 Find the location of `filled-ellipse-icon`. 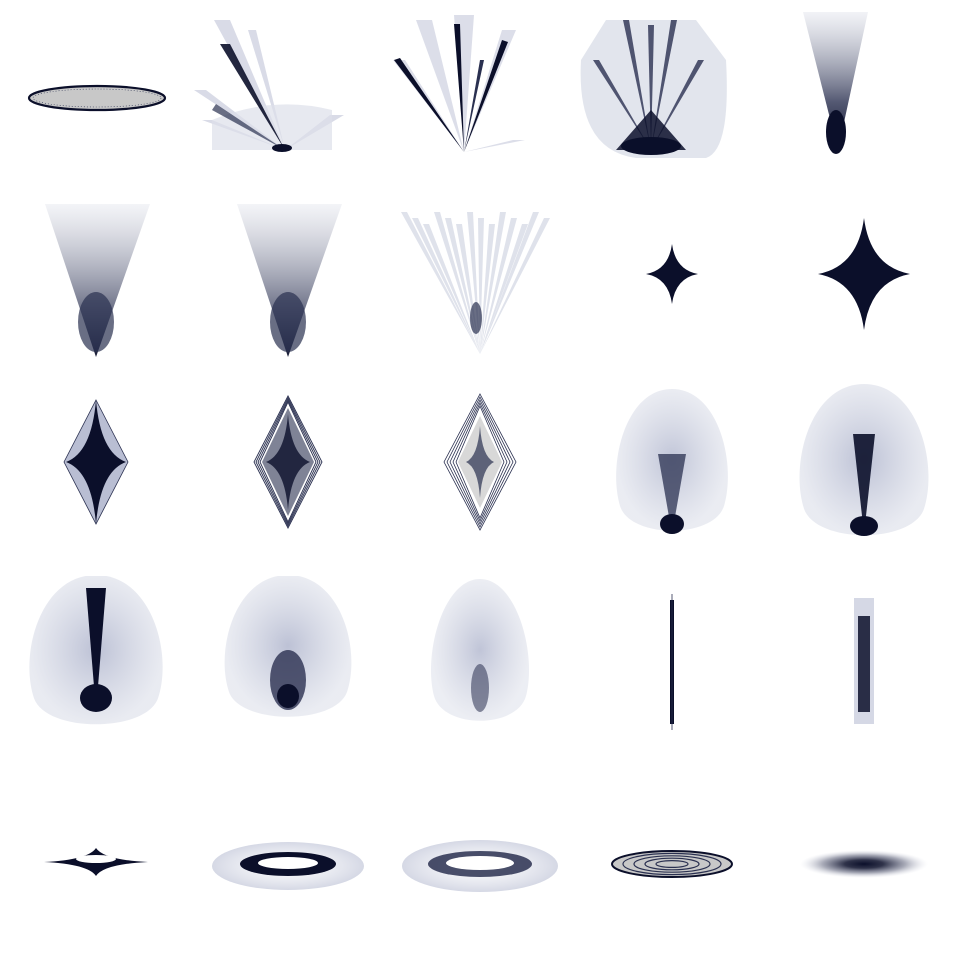

filled-ellipse-icon is located at coordinates (97, 98).